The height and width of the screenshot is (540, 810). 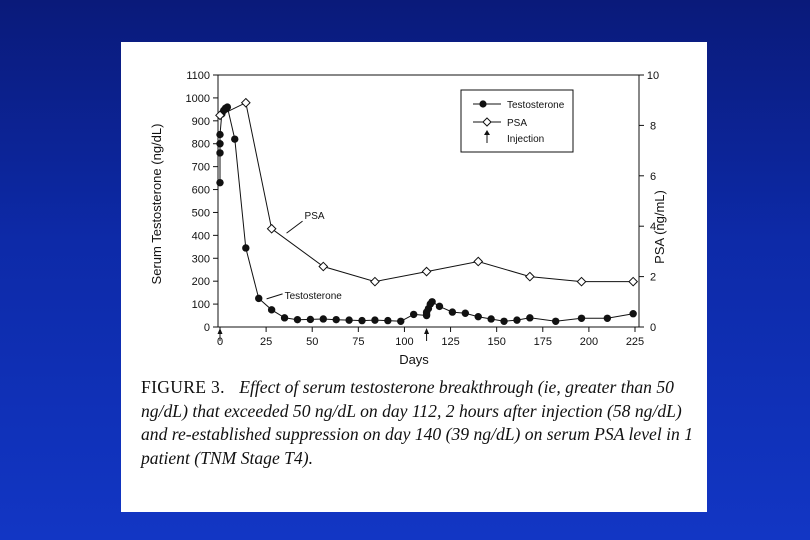 What do you see at coordinates (201, 282) in the screenshot?
I see `y-left-tick-label: 200` at bounding box center [201, 282].